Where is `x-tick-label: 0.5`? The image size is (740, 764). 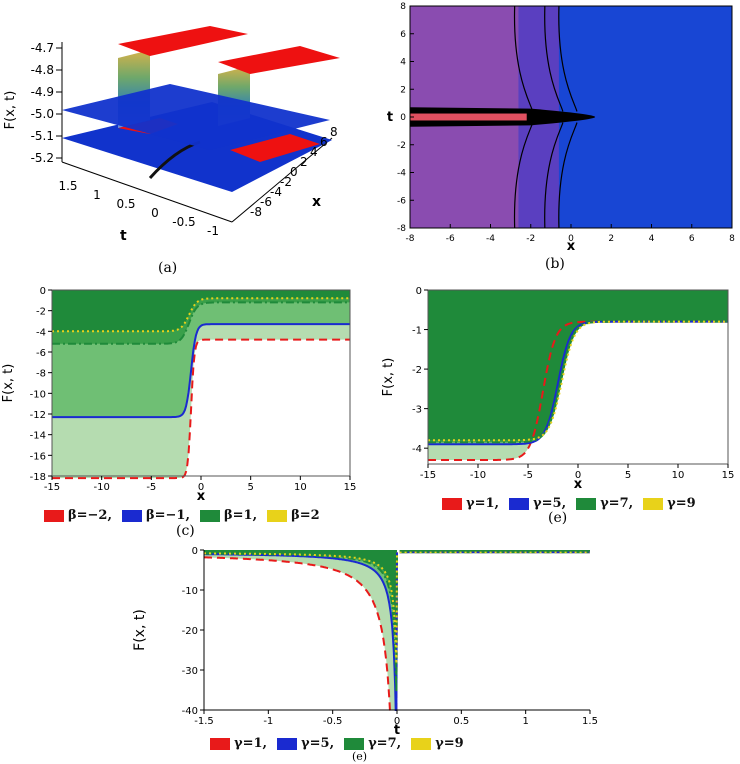 x-tick-label: 0.5 is located at coordinates (461, 721).